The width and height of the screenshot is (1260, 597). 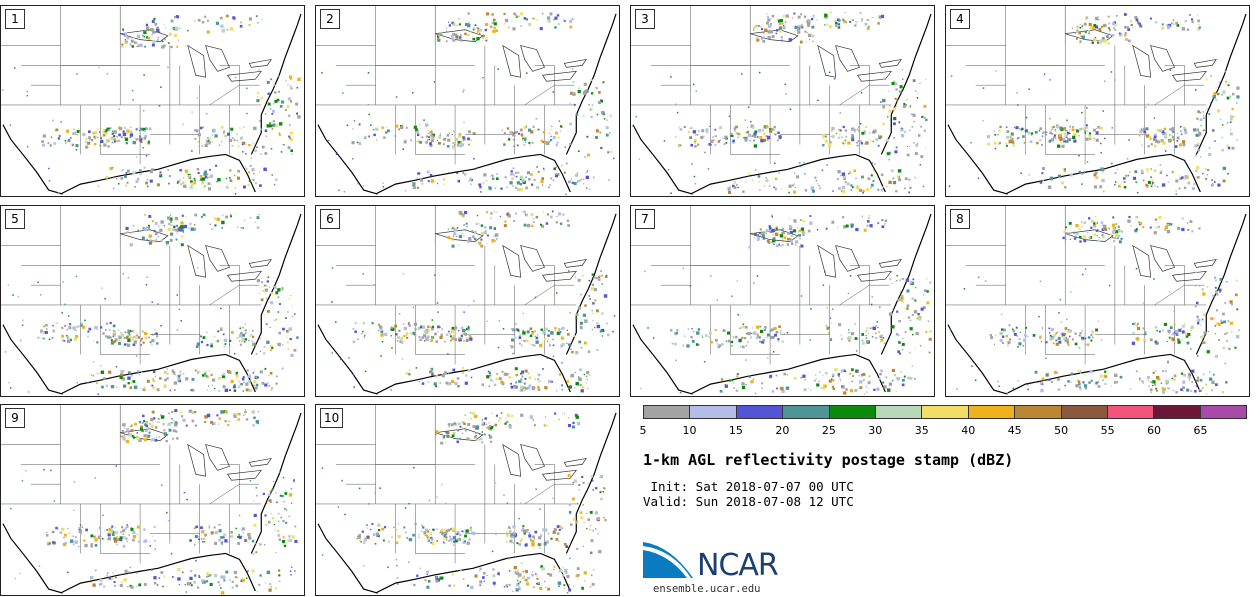 What do you see at coordinates (15, 19) in the screenshot?
I see `stamp-member-number: 1` at bounding box center [15, 19].